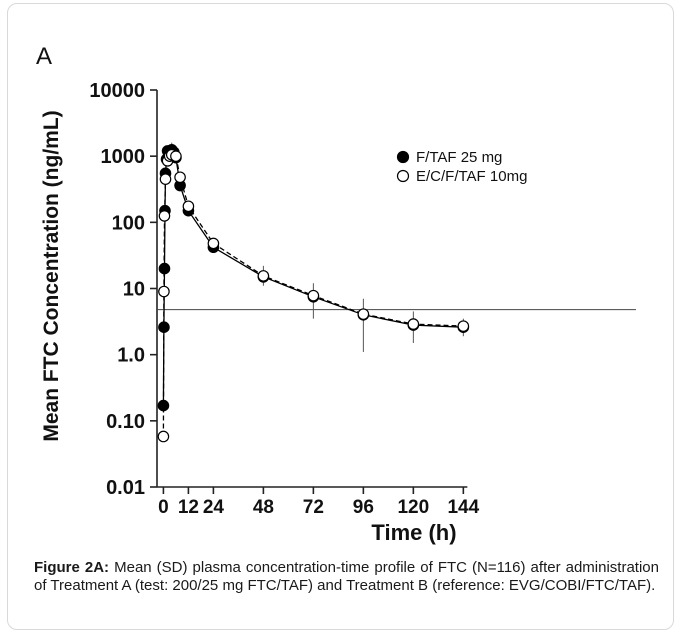  I want to click on x-tick-label: 48, so click(263, 507).